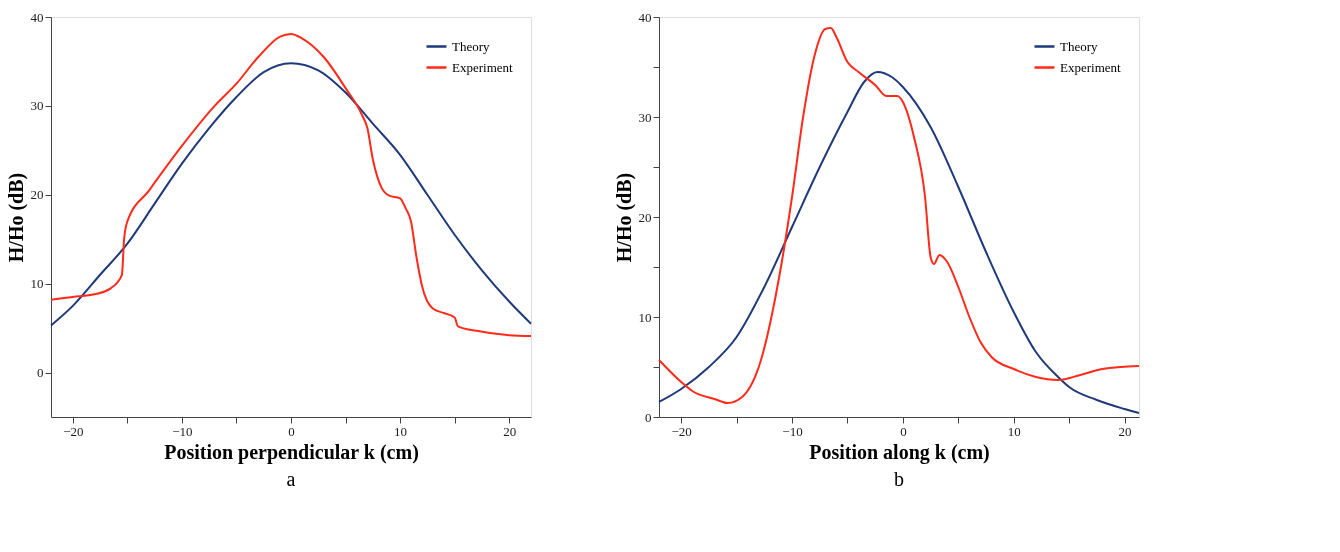 This screenshot has height=552, width=1340. Describe the element at coordinates (899, 479) in the screenshot. I see `text: b` at that location.